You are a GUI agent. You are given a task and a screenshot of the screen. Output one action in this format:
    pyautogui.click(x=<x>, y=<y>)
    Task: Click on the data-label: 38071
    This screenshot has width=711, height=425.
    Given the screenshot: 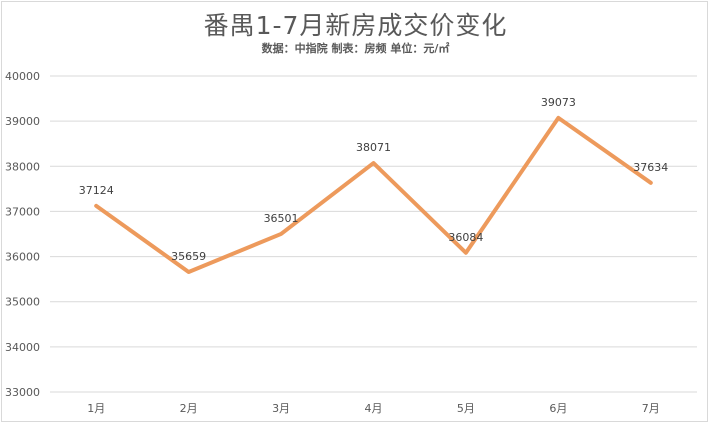 What is the action you would take?
    pyautogui.click(x=373, y=147)
    